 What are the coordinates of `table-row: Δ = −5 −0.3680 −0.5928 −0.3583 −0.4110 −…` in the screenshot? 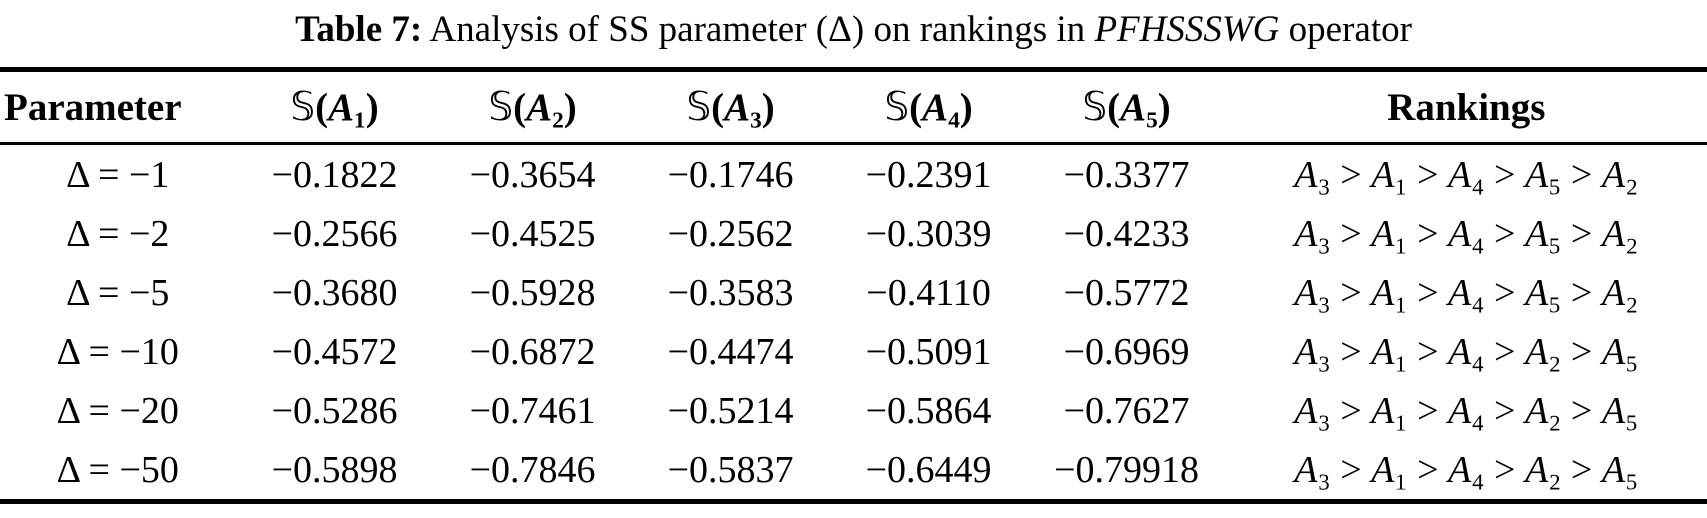 It's located at (853, 292).